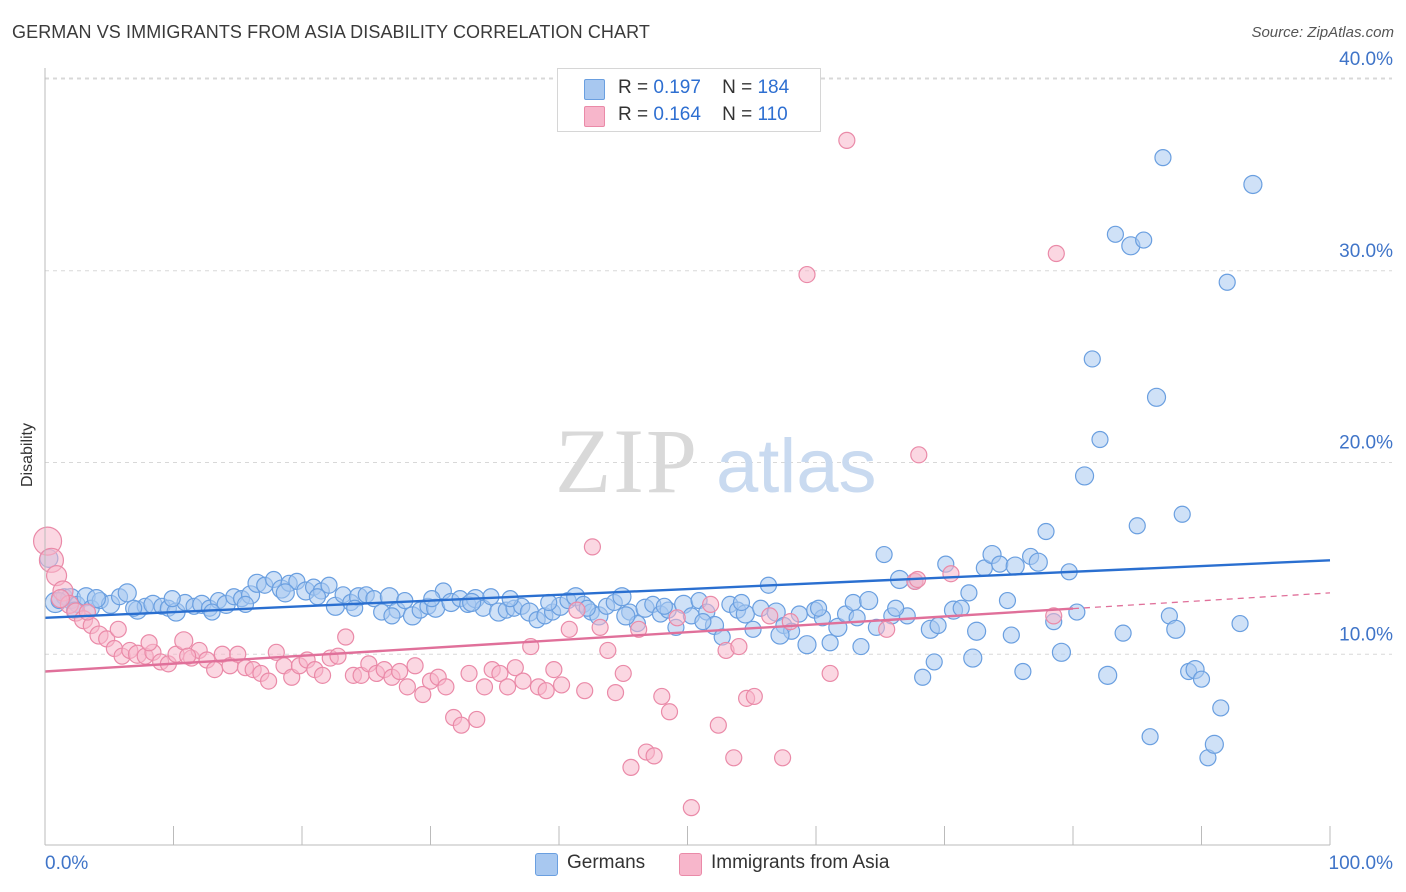 The image size is (1406, 892). What do you see at coordinates (1361, 863) in the screenshot?
I see `x-tick-label-max: 100.0%` at bounding box center [1361, 863].